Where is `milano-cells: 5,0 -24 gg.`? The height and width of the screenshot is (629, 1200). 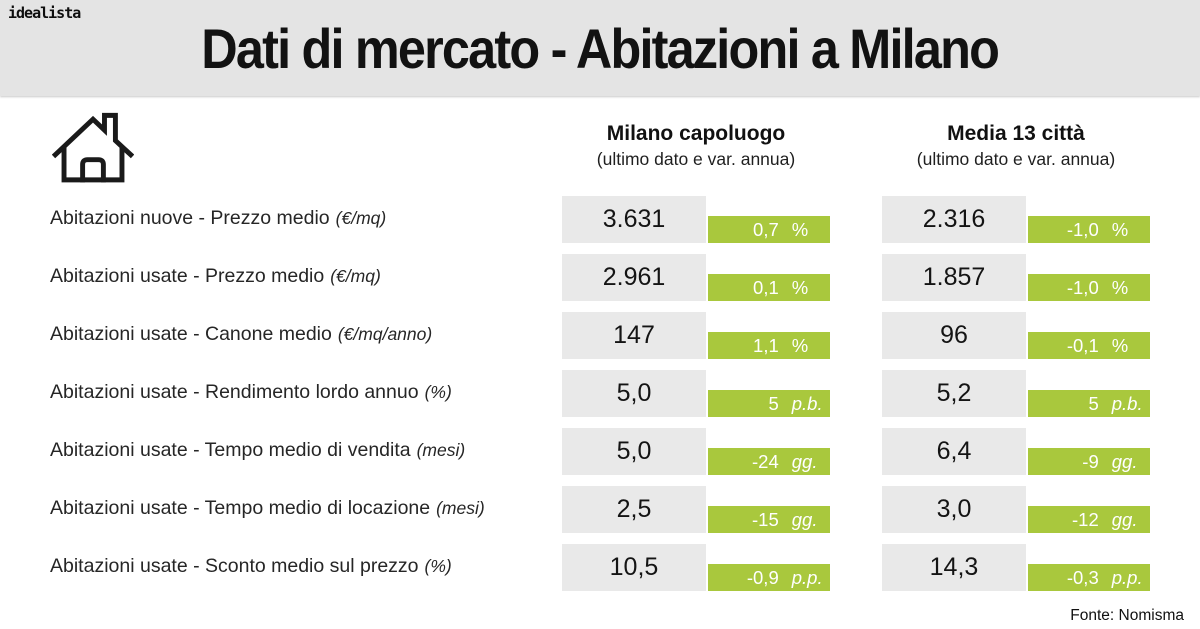
milano-cells: 5,0 -24 gg. is located at coordinates (696, 451).